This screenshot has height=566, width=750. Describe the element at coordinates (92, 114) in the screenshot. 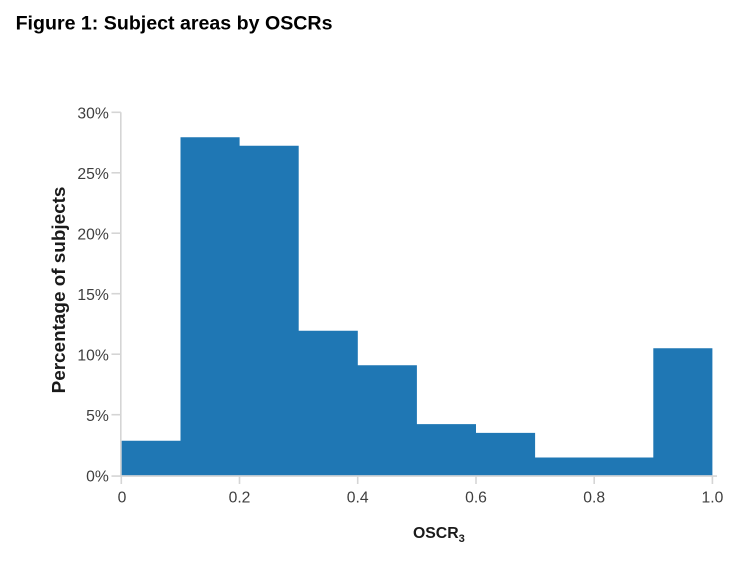

I see `svg-text: 30%` at that location.